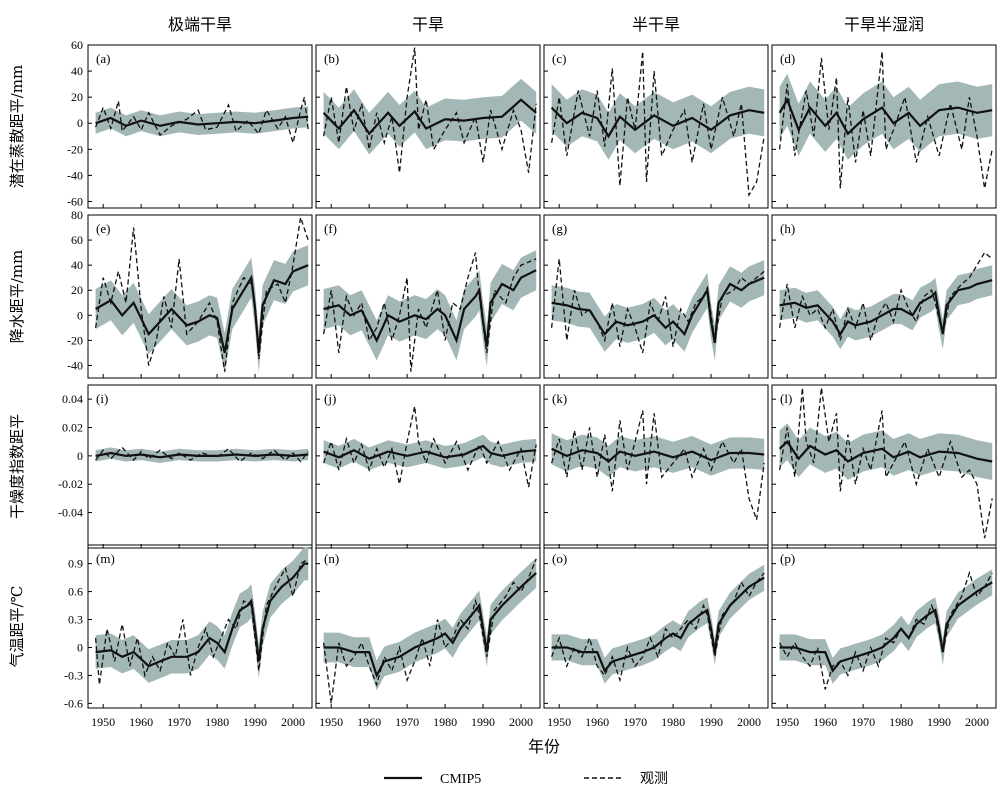 The height and width of the screenshot is (800, 1000). What do you see at coordinates (544, 746) in the screenshot?
I see `x-axis-label: 年份` at bounding box center [544, 746].